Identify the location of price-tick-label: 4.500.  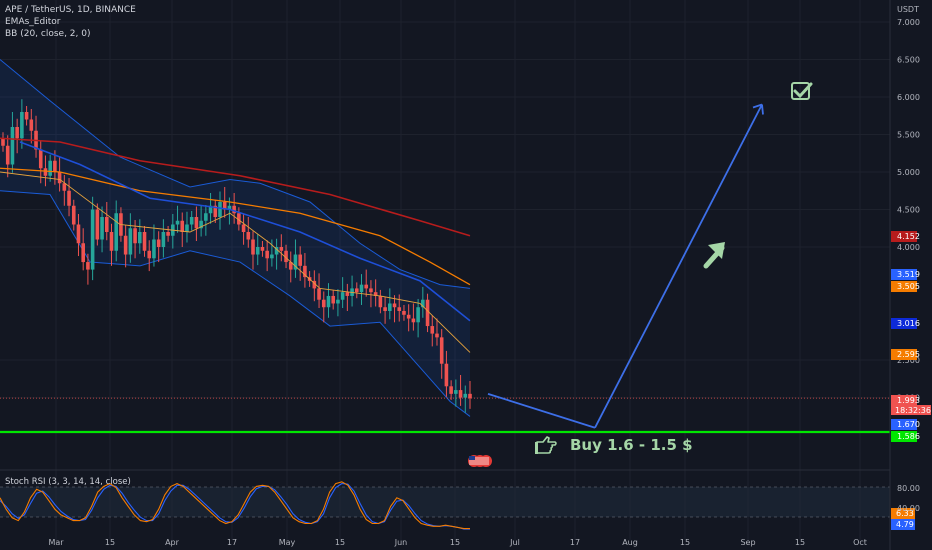
(908, 210).